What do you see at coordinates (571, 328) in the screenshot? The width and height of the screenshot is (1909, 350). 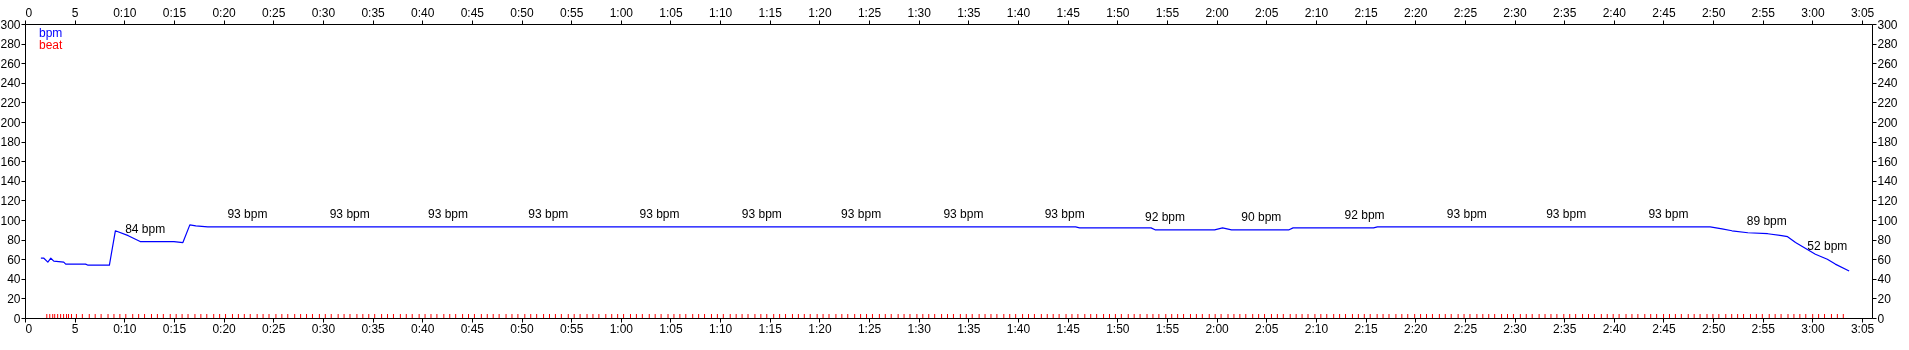 I see `x-tick-label: 0:55` at bounding box center [571, 328].